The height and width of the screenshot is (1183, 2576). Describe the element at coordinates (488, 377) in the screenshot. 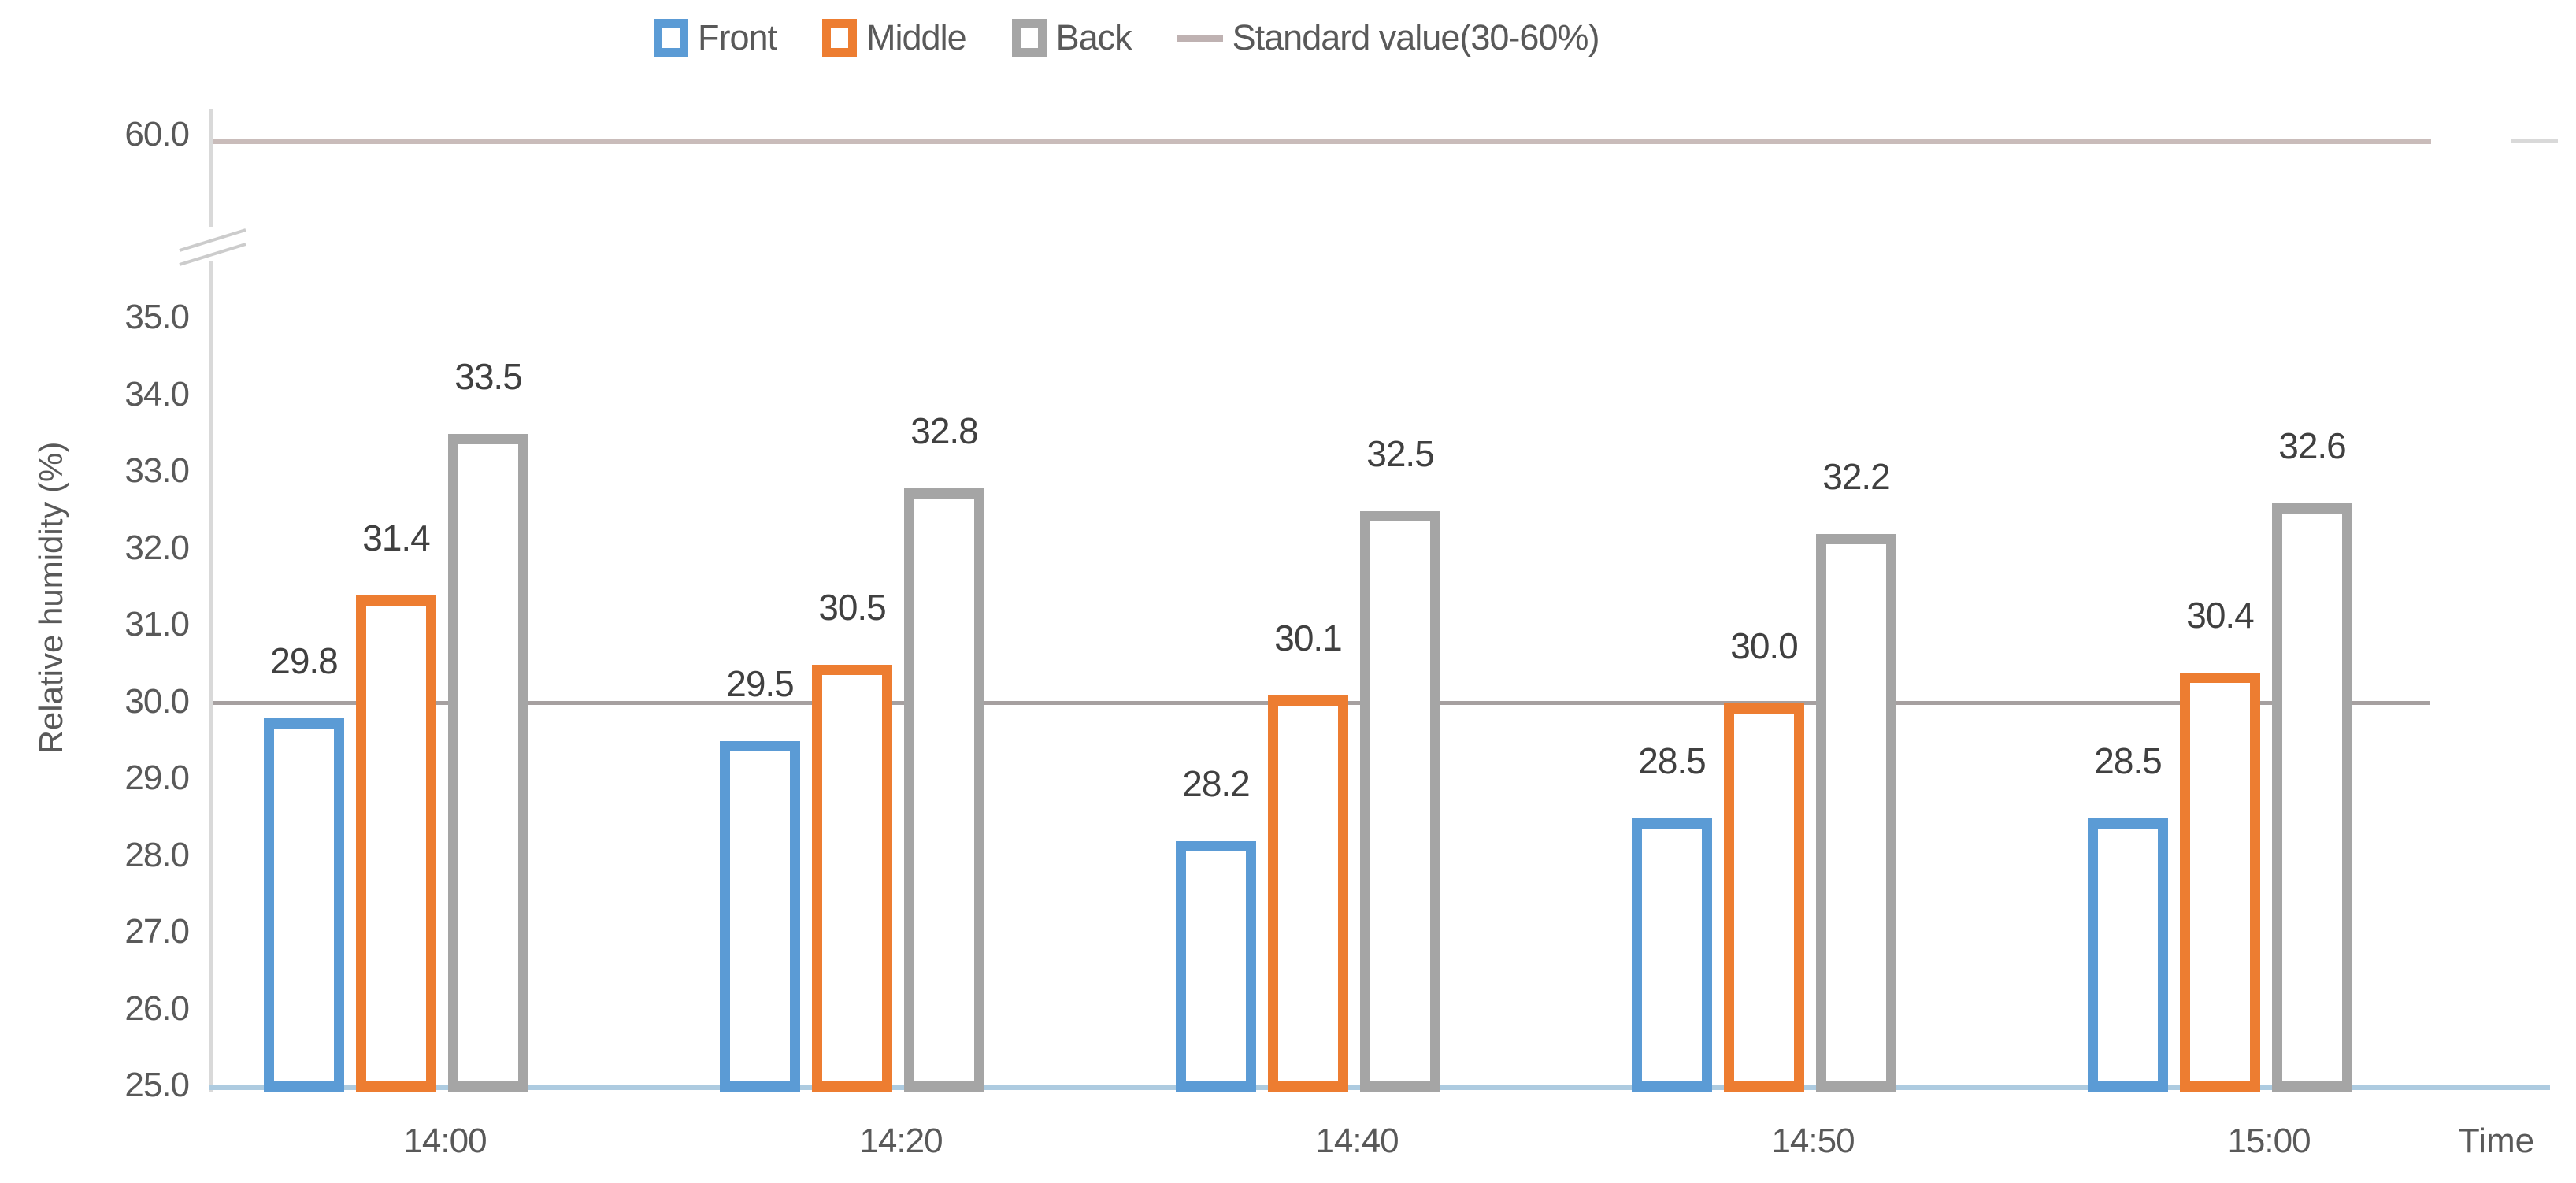

I see `bar-value-label: 33.5` at that location.